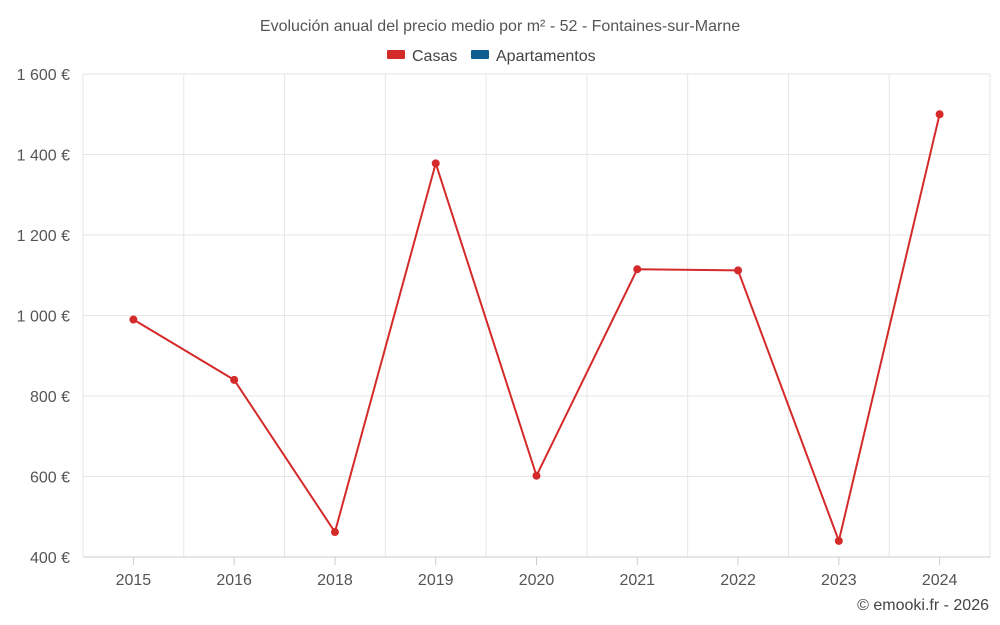 The image size is (1000, 625). I want to click on y-tick-label: 1 000 €, so click(43, 317).